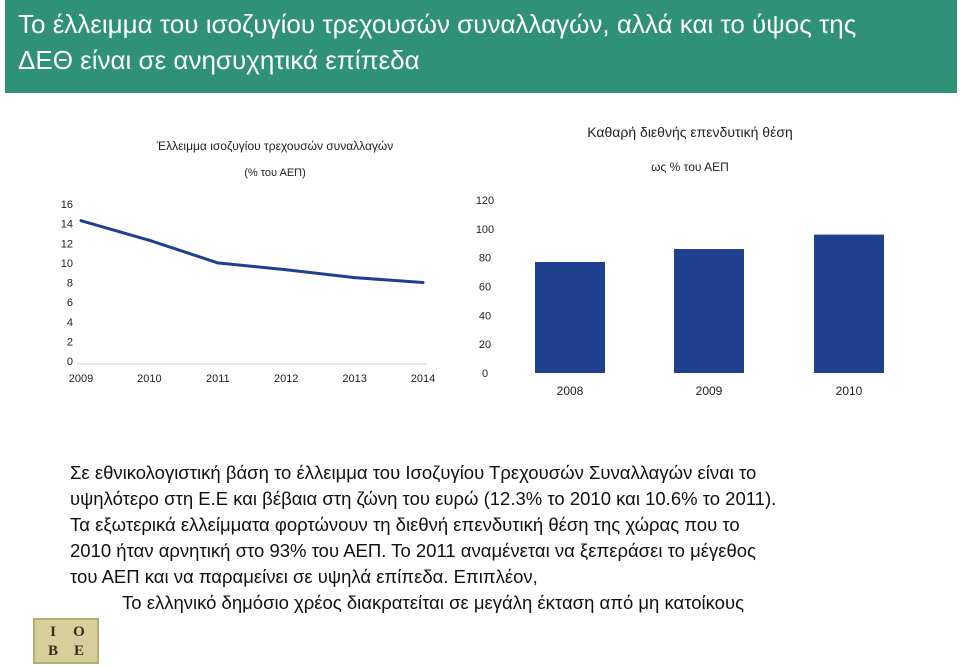 The width and height of the screenshot is (960, 666). Describe the element at coordinates (690, 167) in the screenshot. I see `bar-chart-subtitle: ως % του ΑΕΠ` at that location.